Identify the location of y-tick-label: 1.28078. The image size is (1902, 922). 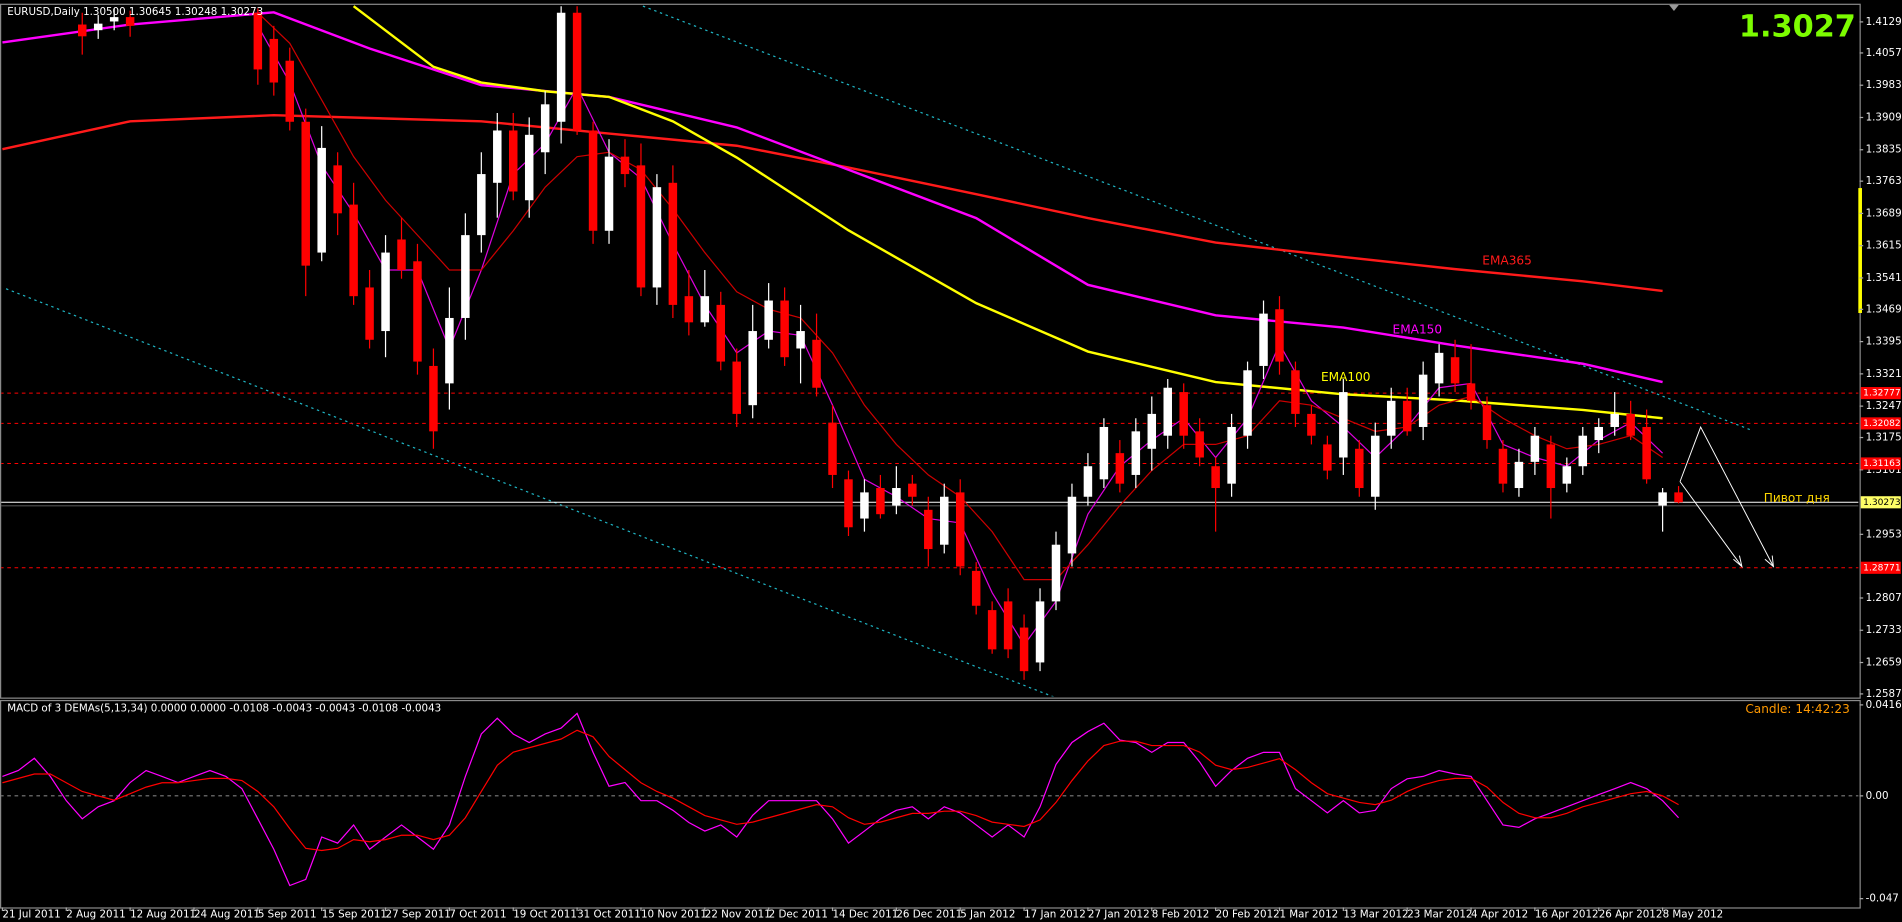
(1884, 598).